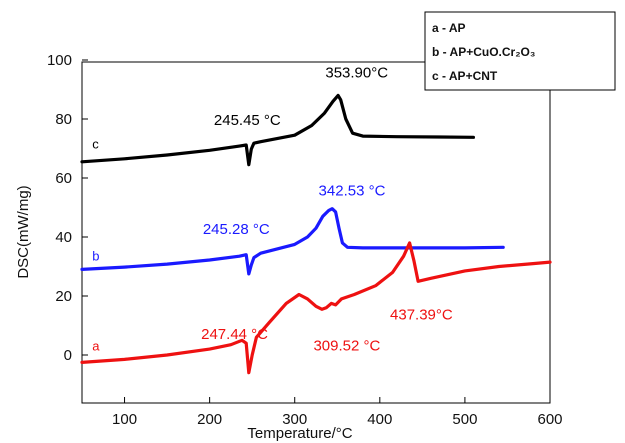  What do you see at coordinates (549, 419) in the screenshot?
I see `x-tick-label: 600` at bounding box center [549, 419].